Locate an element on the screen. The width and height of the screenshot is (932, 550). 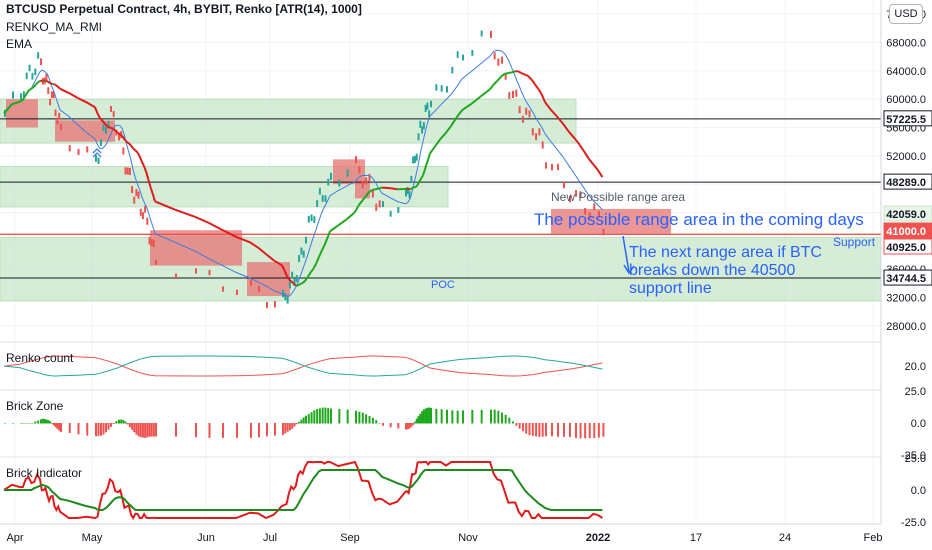
panel-tick-label: 0.0 is located at coordinates (918, 424).